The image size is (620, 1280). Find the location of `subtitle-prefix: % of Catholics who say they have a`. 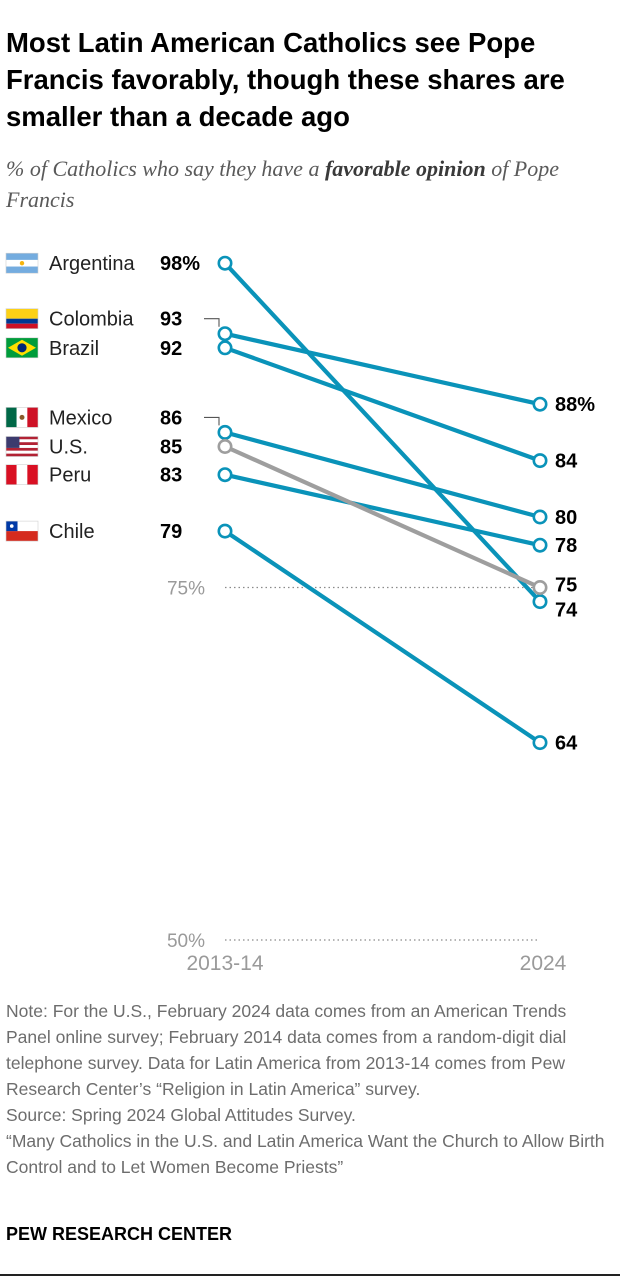

subtitle-prefix: % of Catholics who say they have a is located at coordinates (165, 168).